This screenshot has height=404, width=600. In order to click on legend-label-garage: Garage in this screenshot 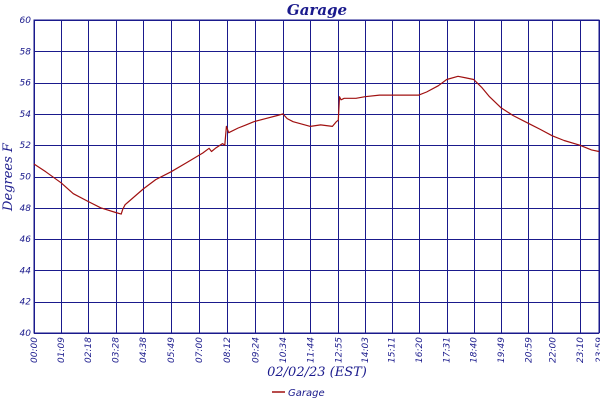, I will do `click(306, 393)`.